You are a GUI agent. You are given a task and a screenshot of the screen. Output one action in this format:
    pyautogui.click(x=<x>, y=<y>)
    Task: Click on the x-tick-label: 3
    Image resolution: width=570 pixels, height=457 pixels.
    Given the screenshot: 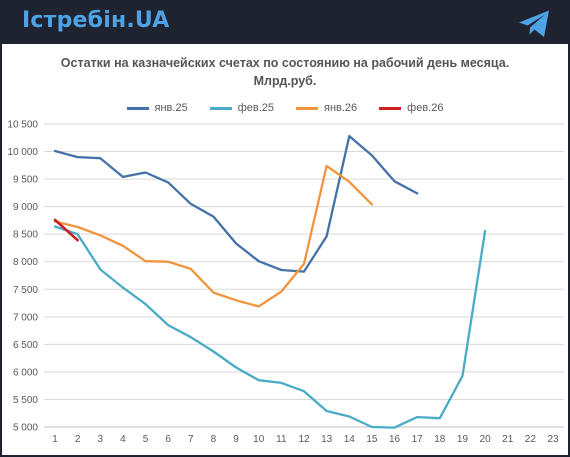 What is the action you would take?
    pyautogui.click(x=100, y=439)
    